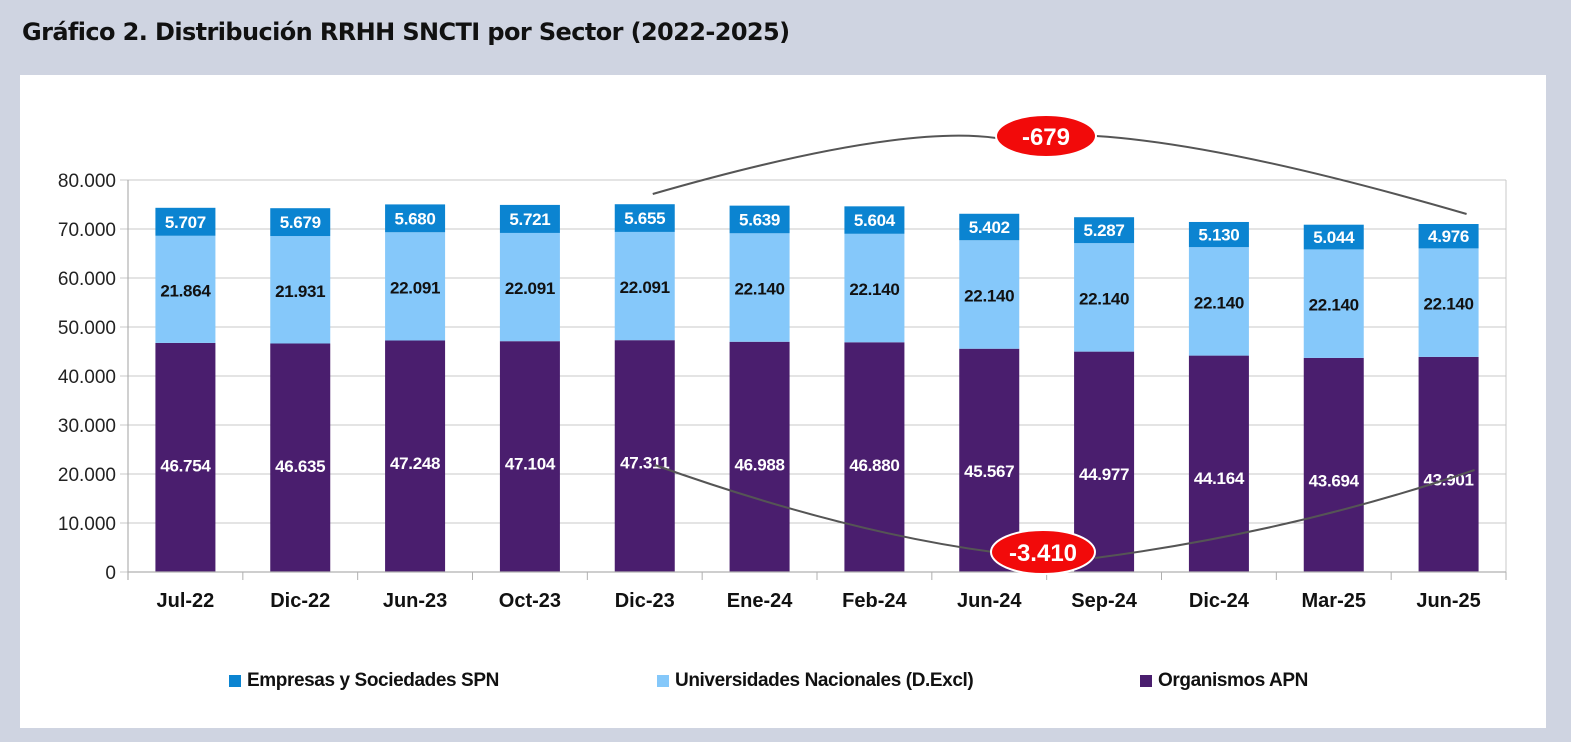  What do you see at coordinates (1219, 478) in the screenshot?
I see `data-label: 44.164` at bounding box center [1219, 478].